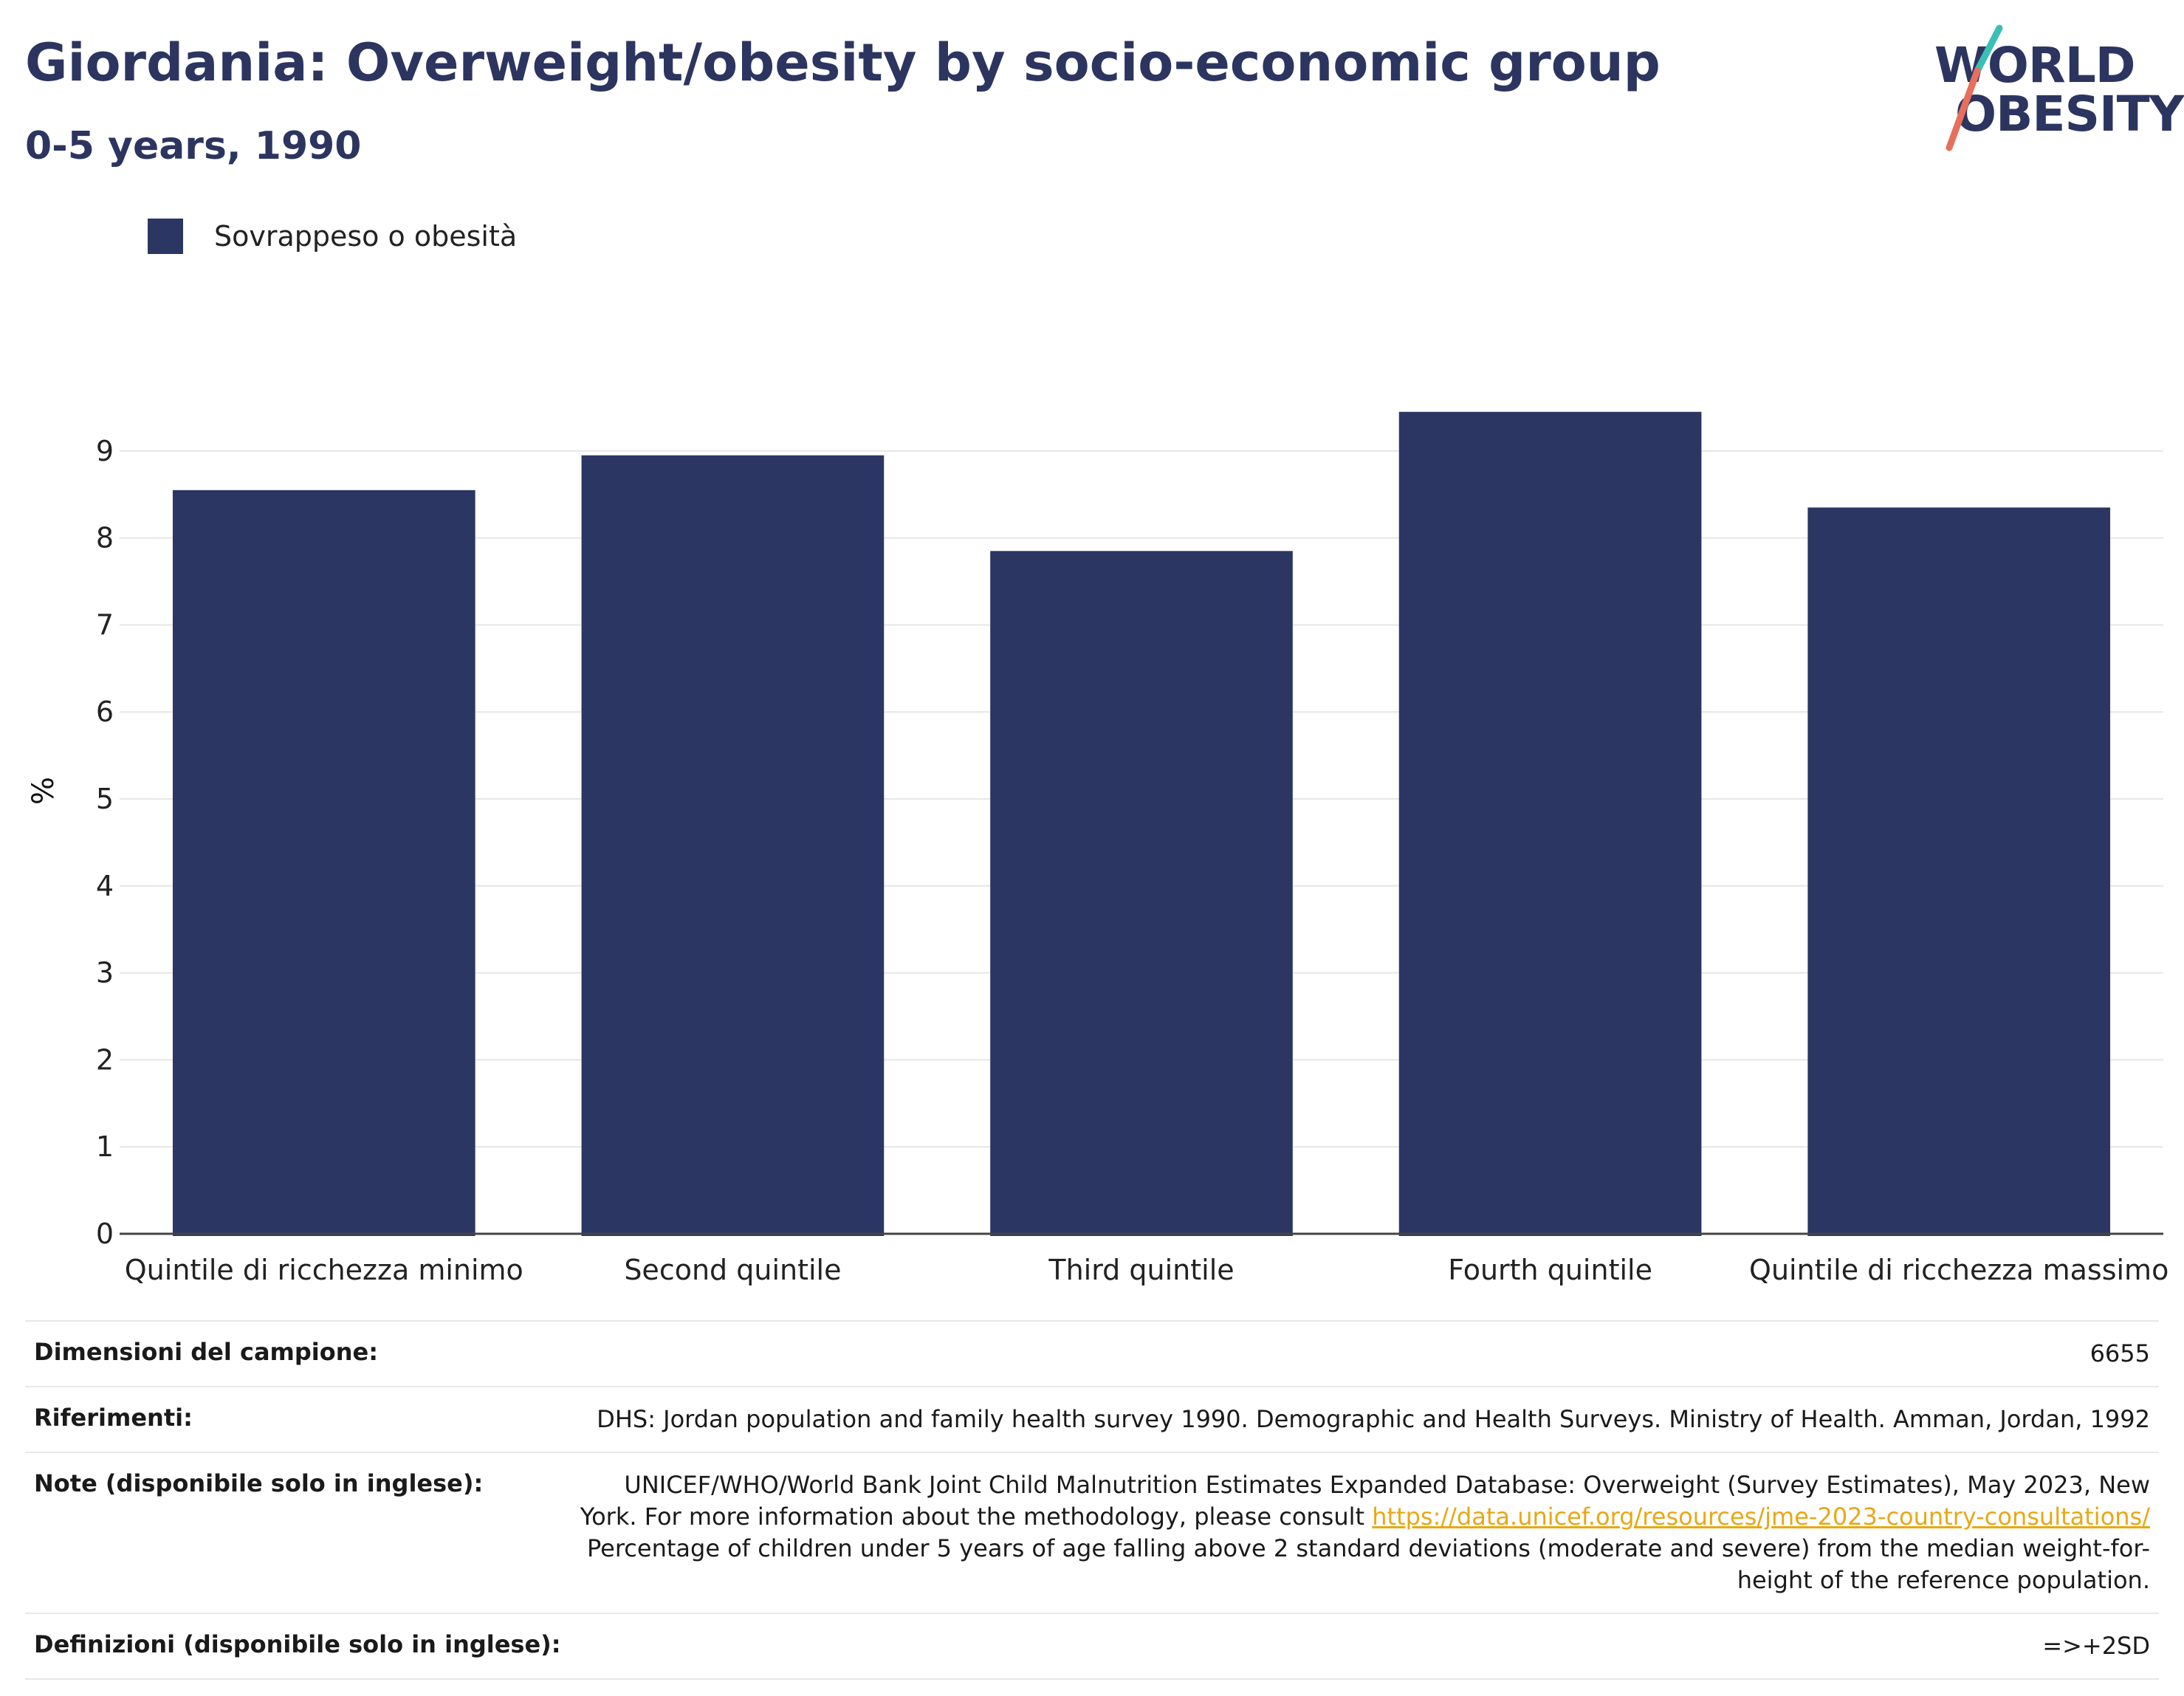 The image size is (2184, 1696). Describe the element at coordinates (1550, 1270) in the screenshot. I see `x-tick-label: Fourth quintile` at that location.